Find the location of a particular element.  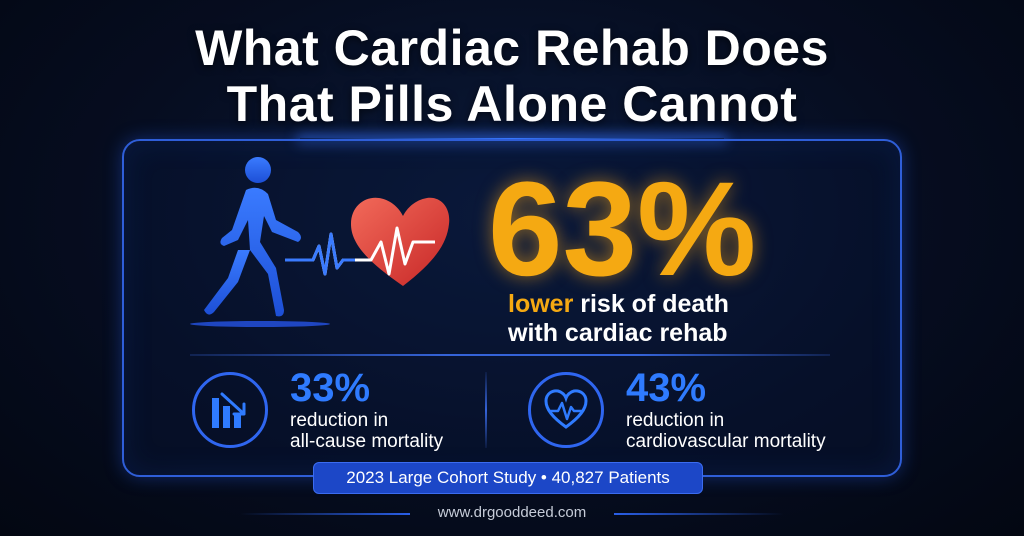

stat-2-line-2: cardiovascular mortality is located at coordinates (726, 441).